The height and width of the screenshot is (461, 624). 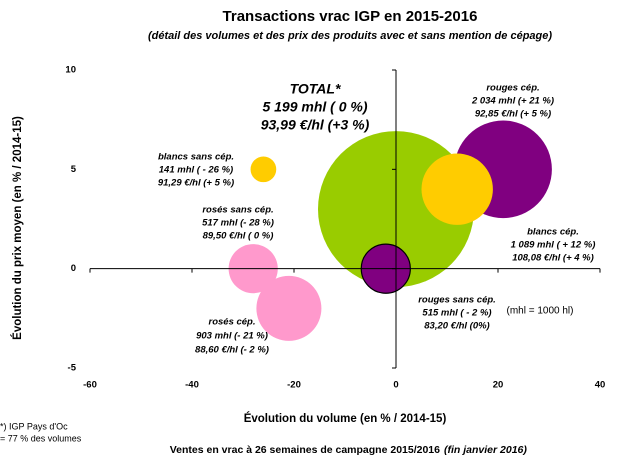 What do you see at coordinates (70, 70) in the screenshot?
I see `y-tick-label: 10` at bounding box center [70, 70].